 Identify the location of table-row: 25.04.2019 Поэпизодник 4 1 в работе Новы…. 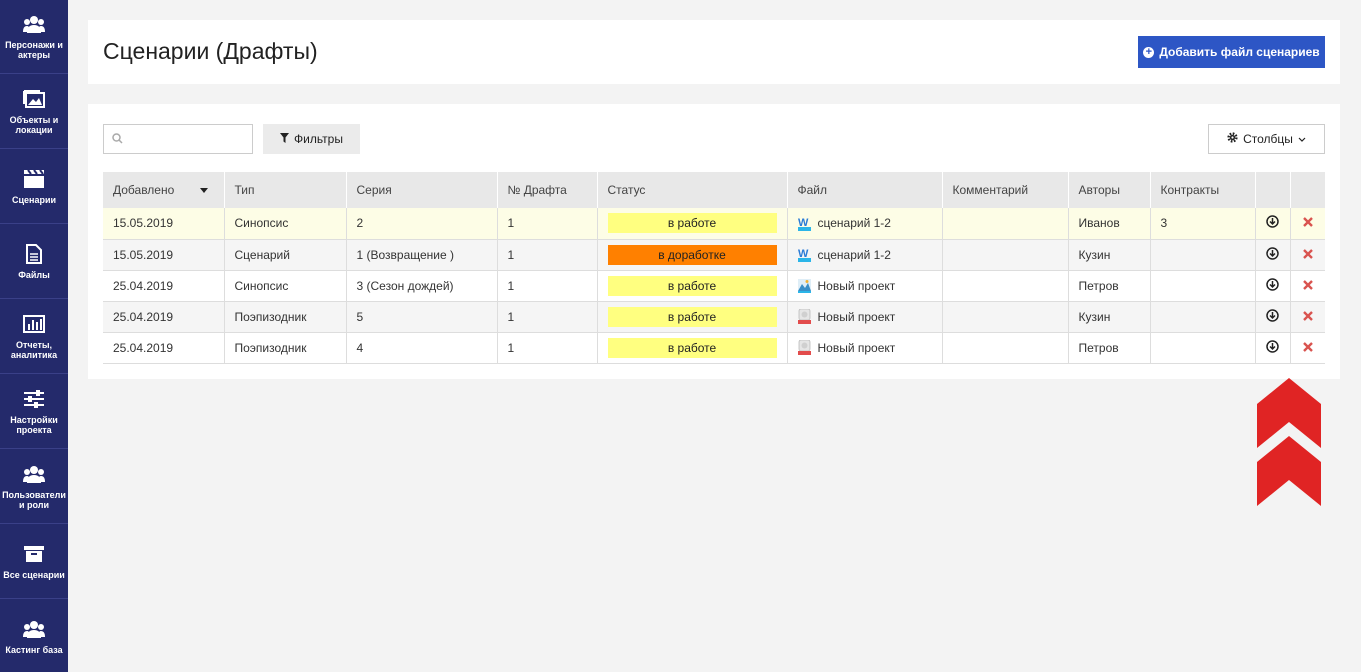
(714, 347).